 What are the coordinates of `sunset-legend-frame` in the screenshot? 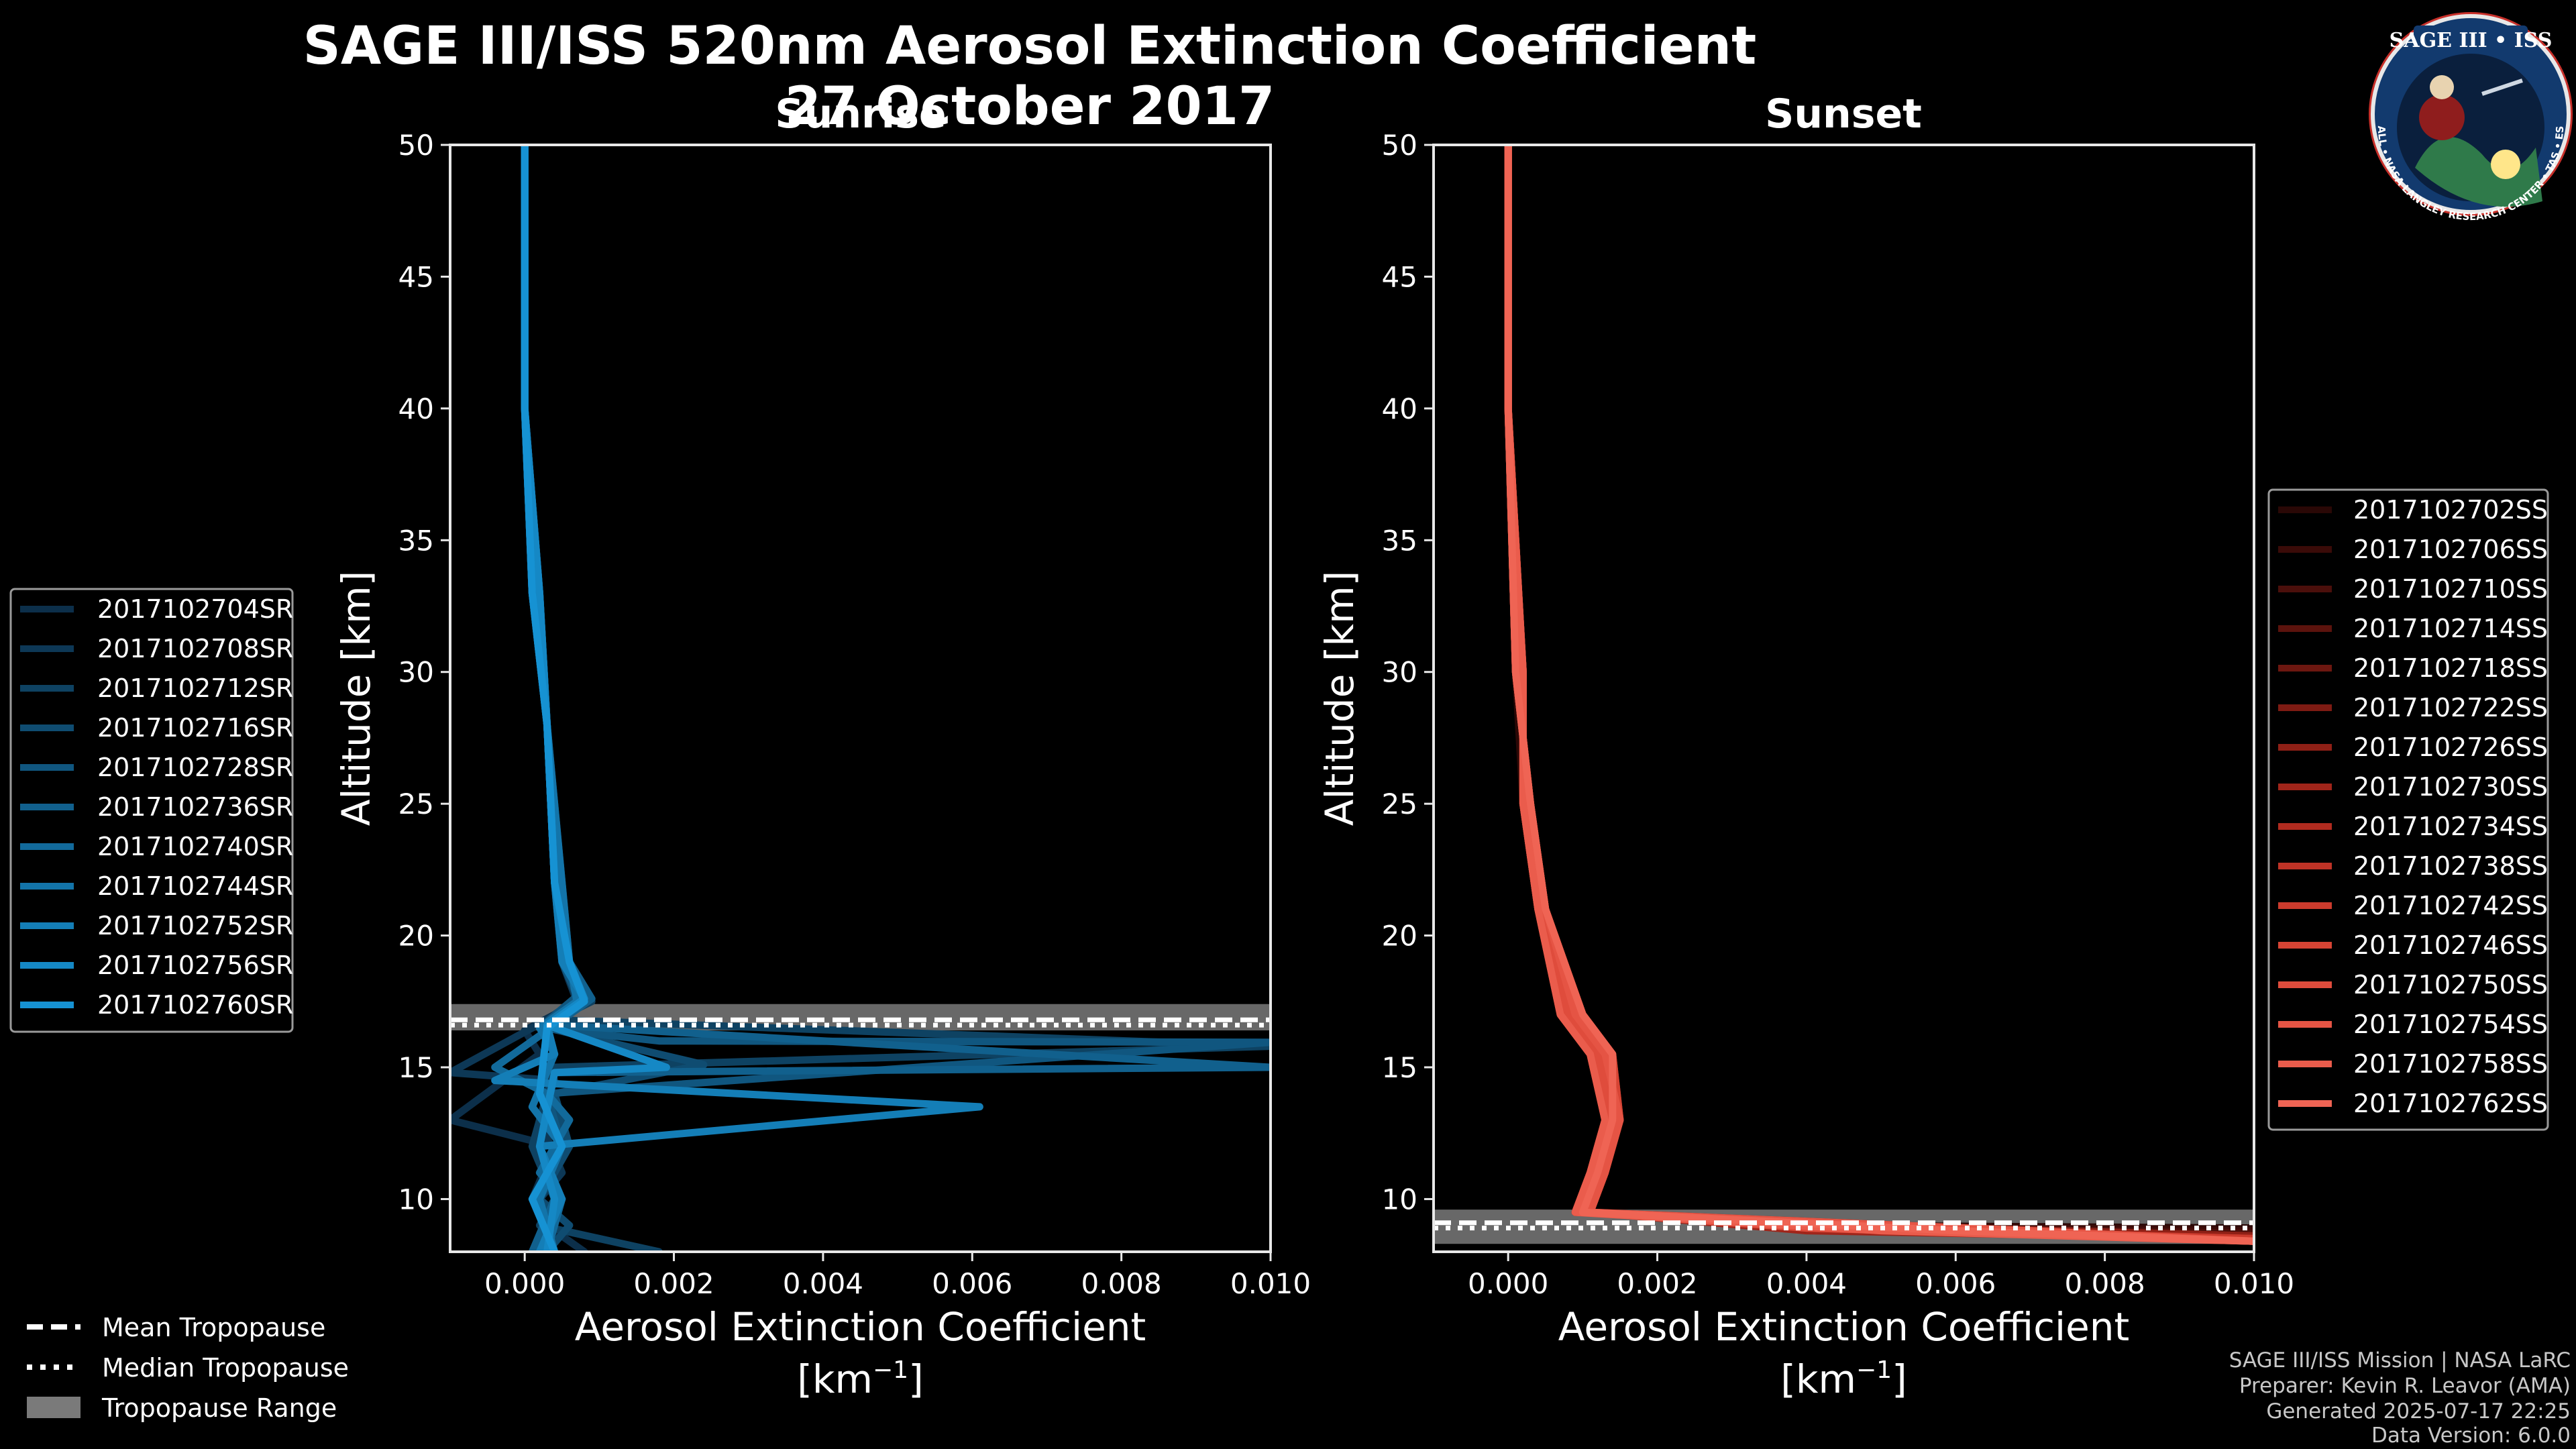 It's located at (2408, 809).